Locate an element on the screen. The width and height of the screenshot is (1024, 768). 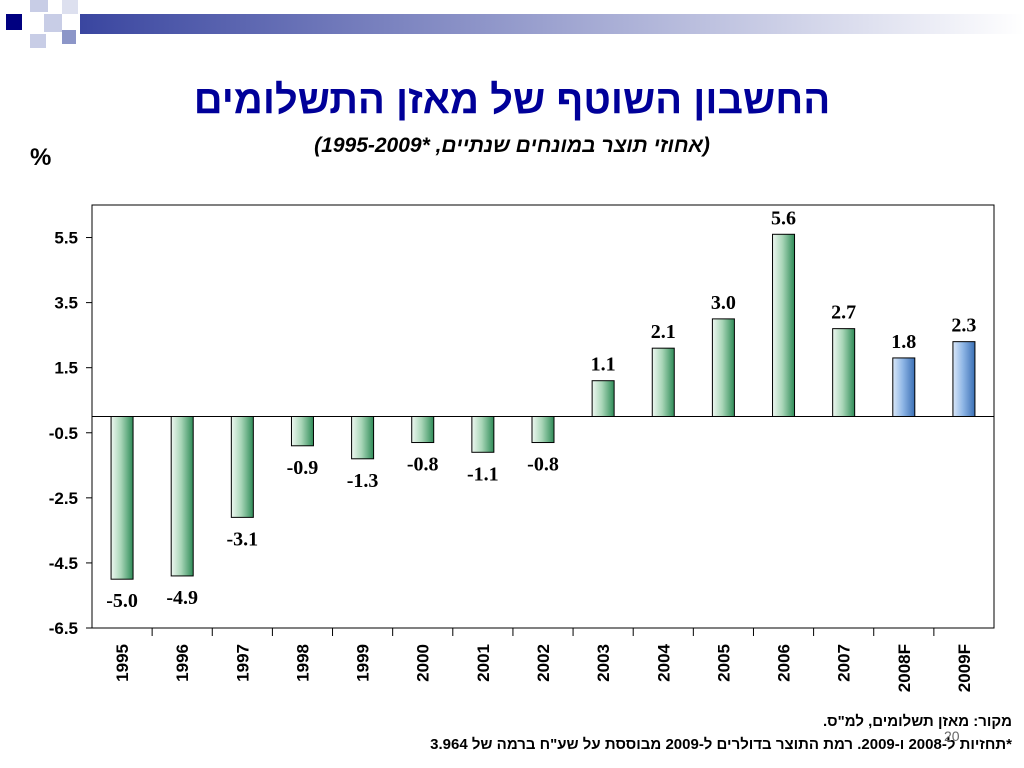
x-tick-label-2004: 2004 is located at coordinates (663, 662).